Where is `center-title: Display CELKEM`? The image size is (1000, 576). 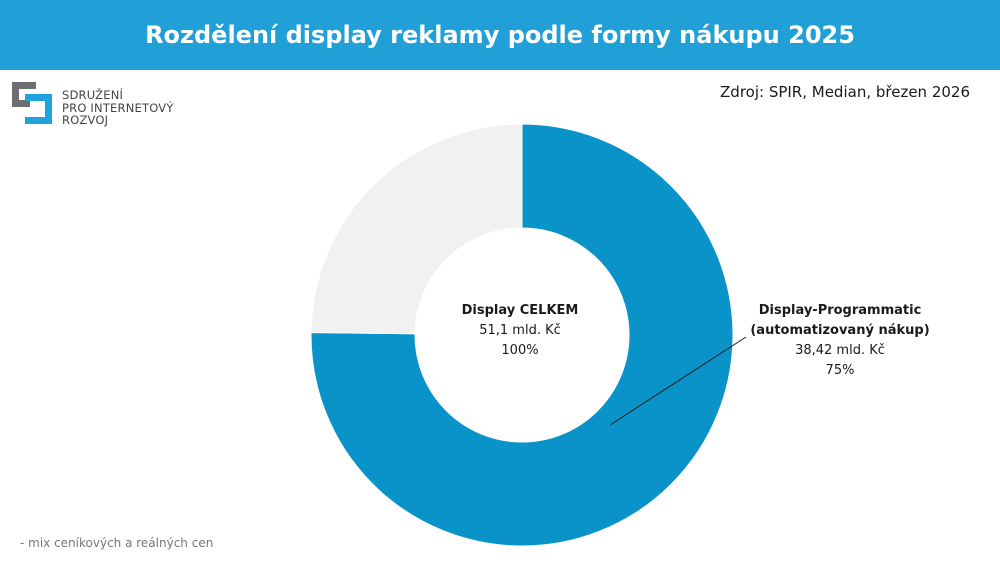
center-title: Display CELKEM is located at coordinates (520, 310).